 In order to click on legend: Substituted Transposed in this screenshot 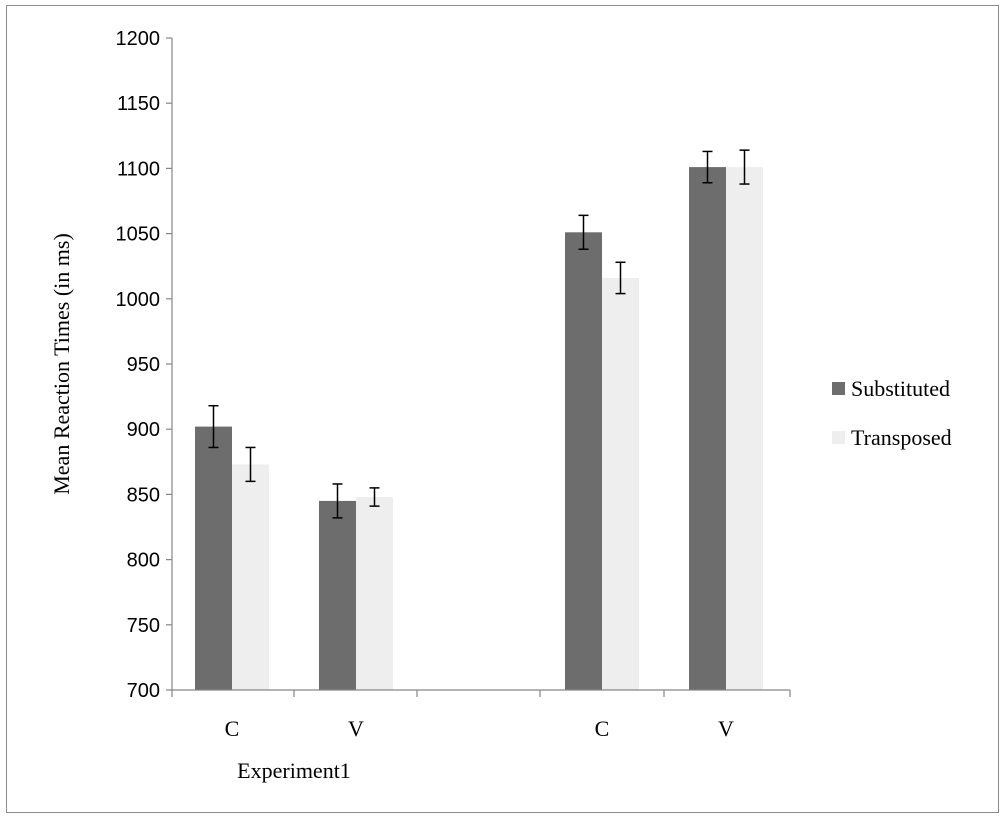, I will do `click(892, 413)`.